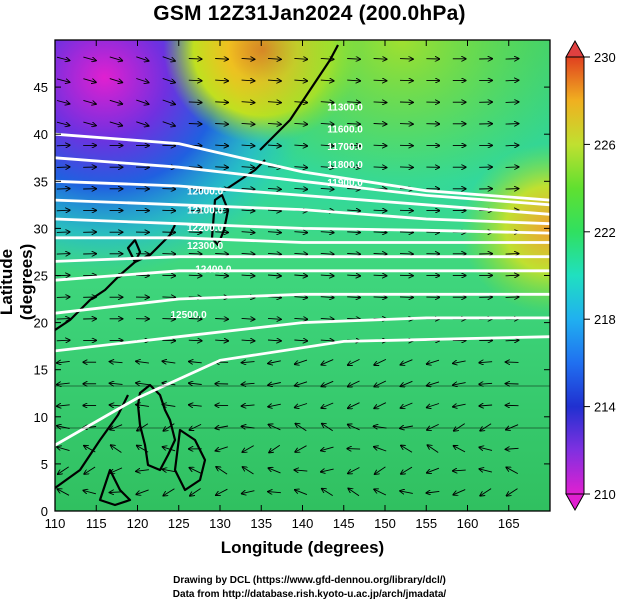 This screenshot has height=605, width=619. What do you see at coordinates (575, 48) in the screenshot?
I see `colorbar-max-triangle` at bounding box center [575, 48].